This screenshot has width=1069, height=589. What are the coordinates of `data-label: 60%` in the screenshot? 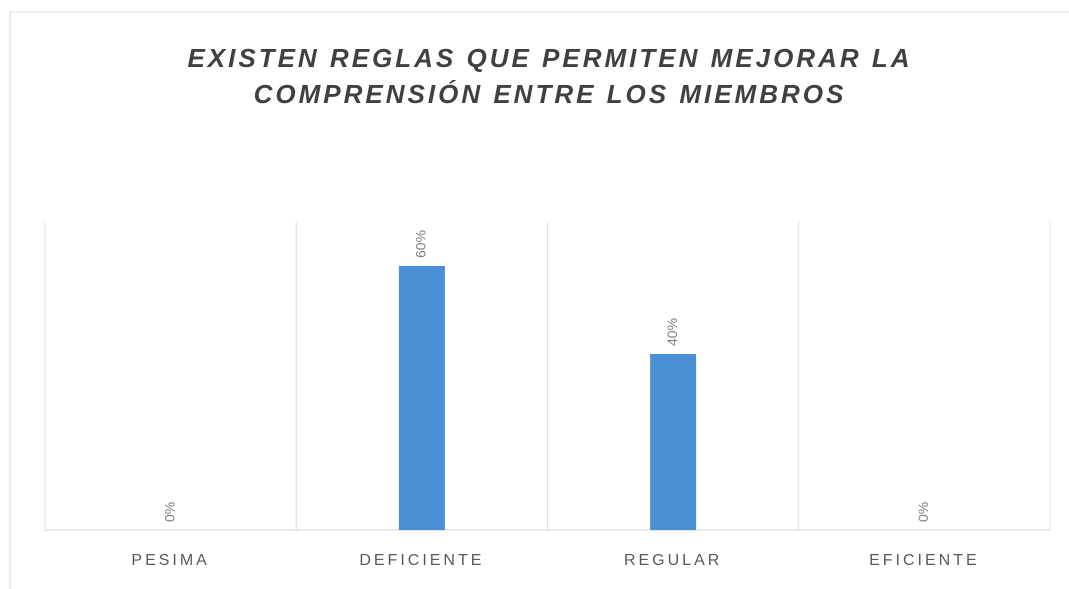 It's located at (421, 244).